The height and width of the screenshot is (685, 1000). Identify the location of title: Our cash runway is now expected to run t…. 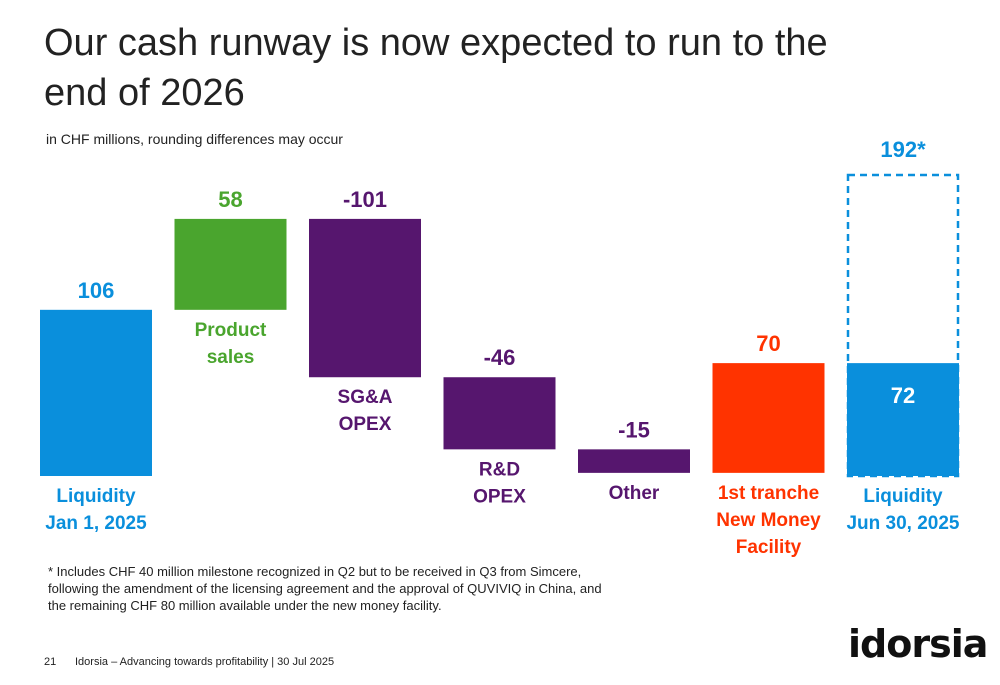
(436, 68).